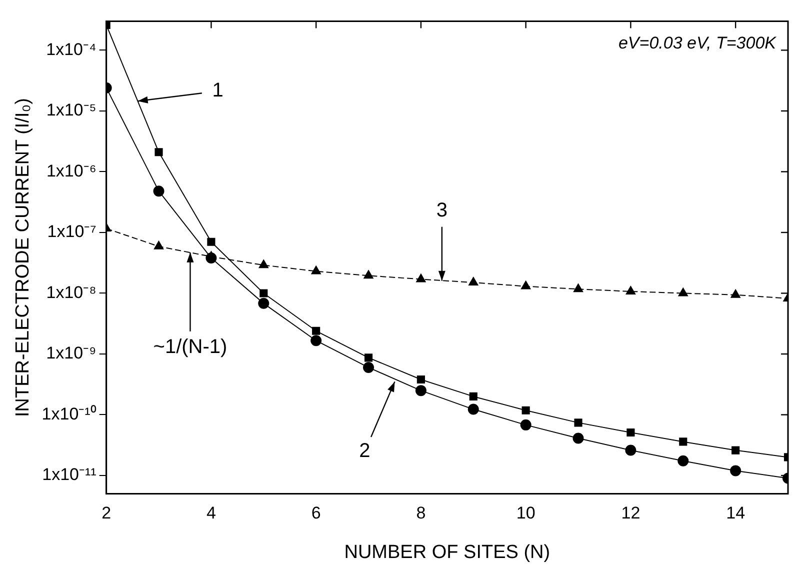 Image resolution: width=806 pixels, height=580 pixels. What do you see at coordinates (697, 42) in the screenshot?
I see `annotation: eV=0.03 eV, T=300K` at bounding box center [697, 42].